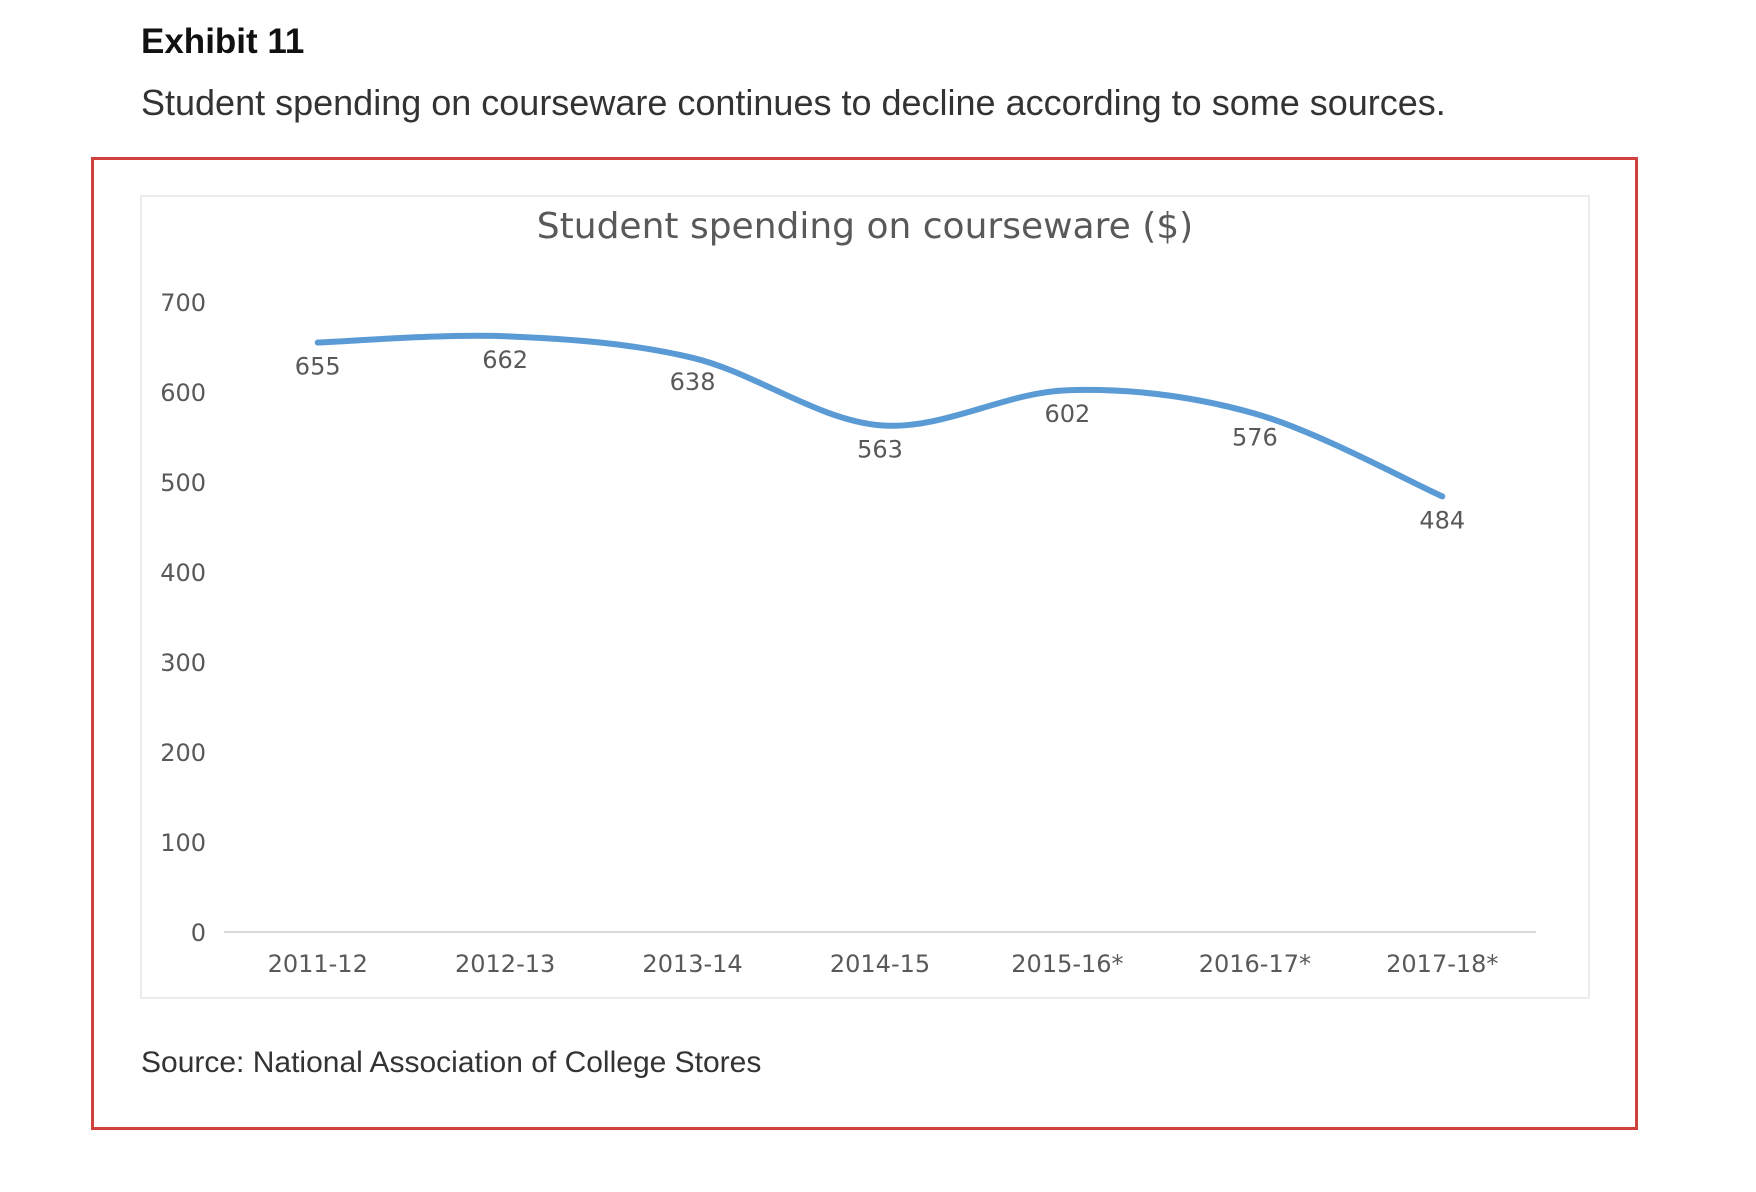 The height and width of the screenshot is (1192, 1756). I want to click on y-tick-label: 300, so click(183, 663).